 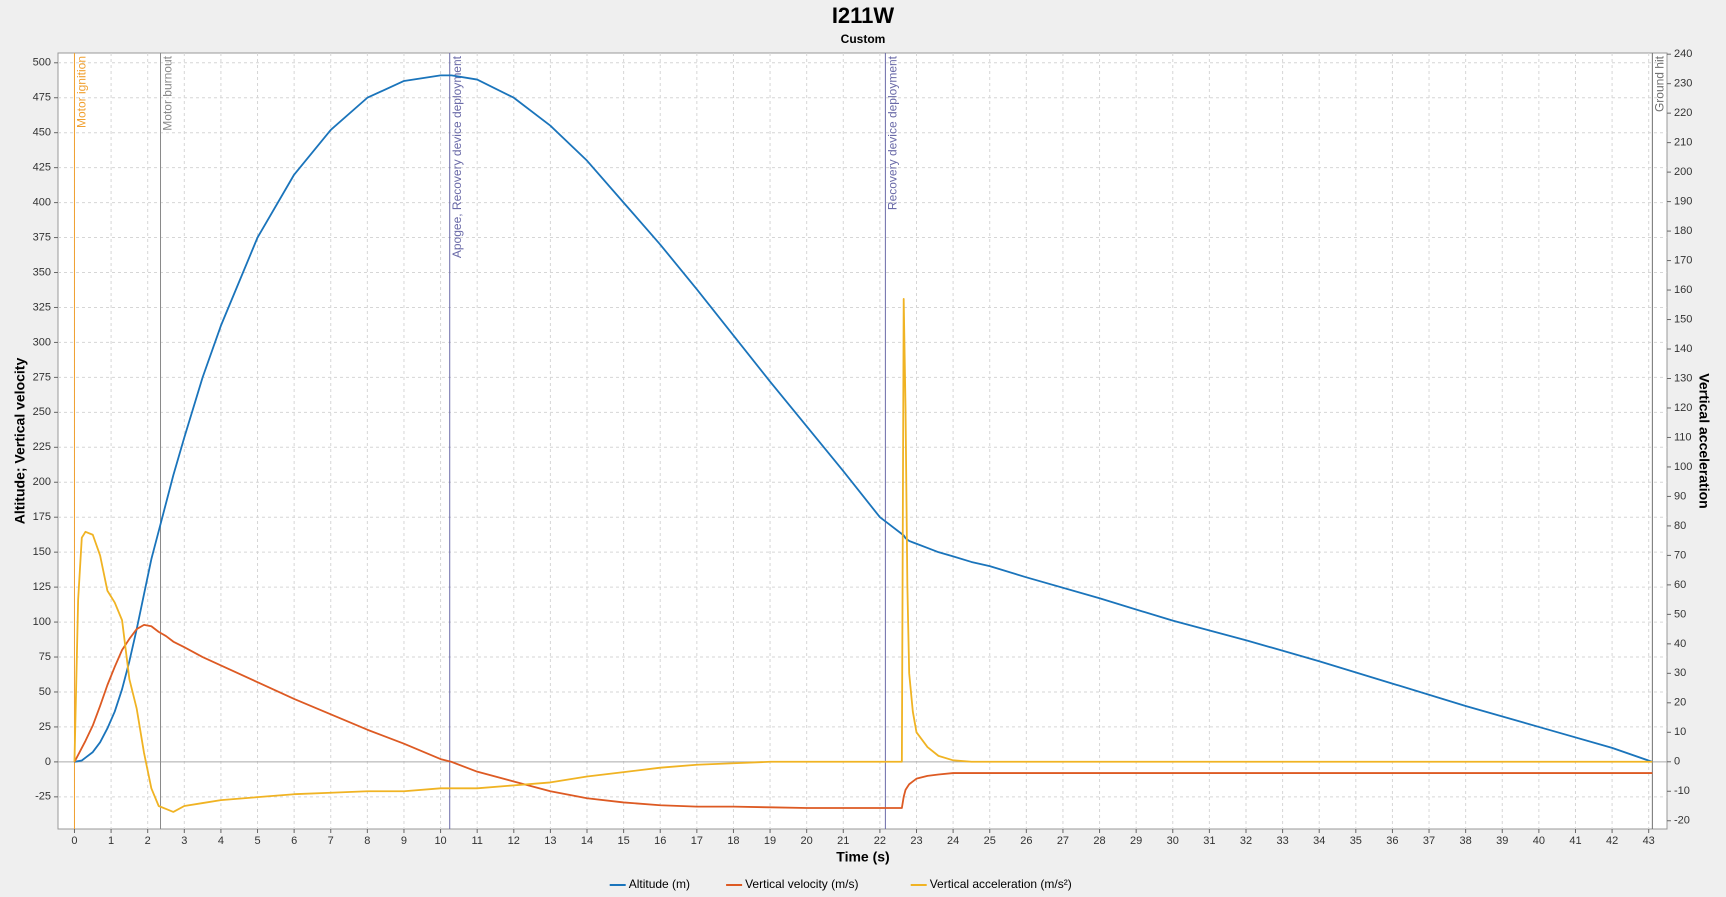 I want to click on x-tick-label: 41, so click(x=1575, y=841).